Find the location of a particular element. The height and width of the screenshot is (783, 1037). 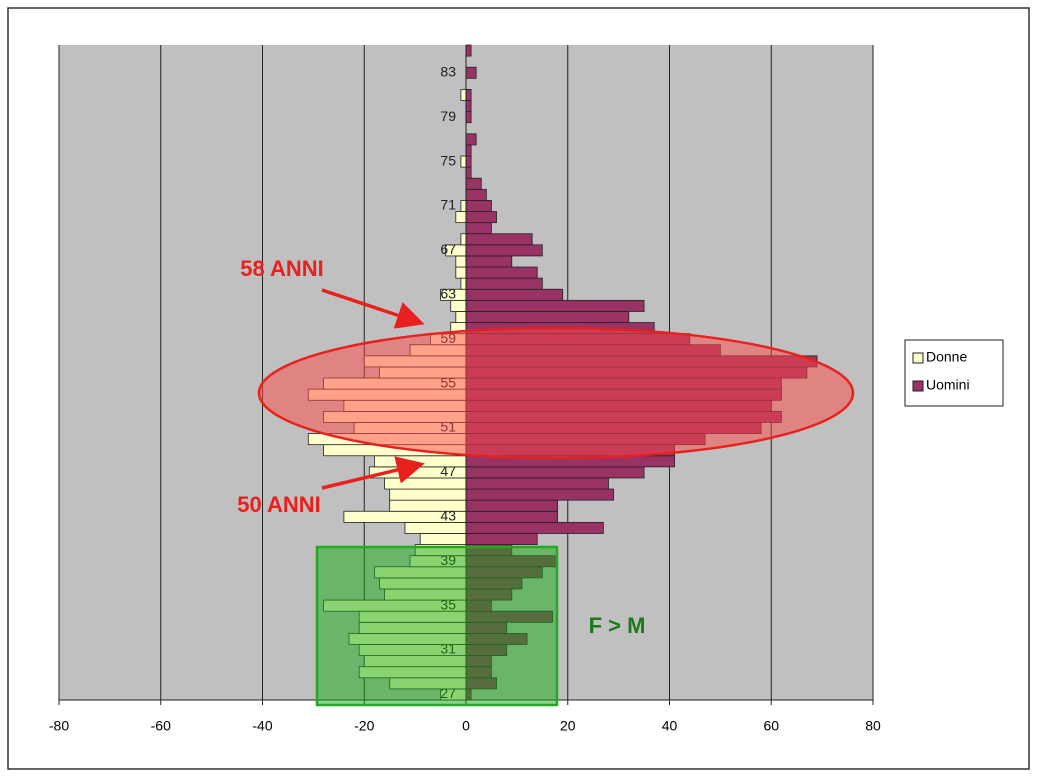

x-tick-label: 60 is located at coordinates (771, 726).